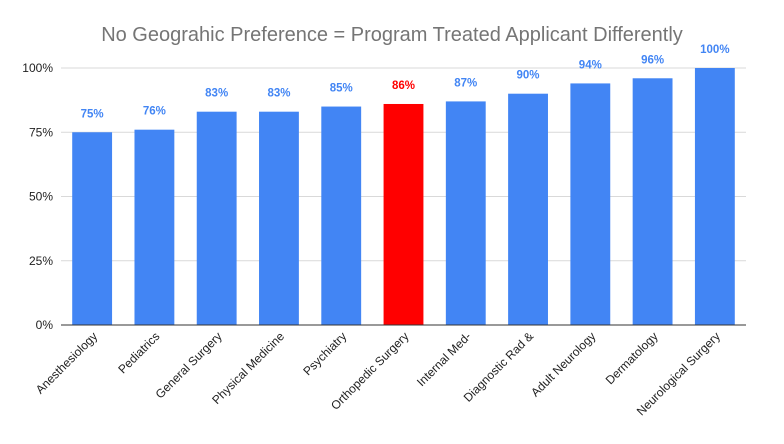 The height and width of the screenshot is (444, 784). What do you see at coordinates (444, 359) in the screenshot?
I see `x-tick-label: Internal Med-` at bounding box center [444, 359].